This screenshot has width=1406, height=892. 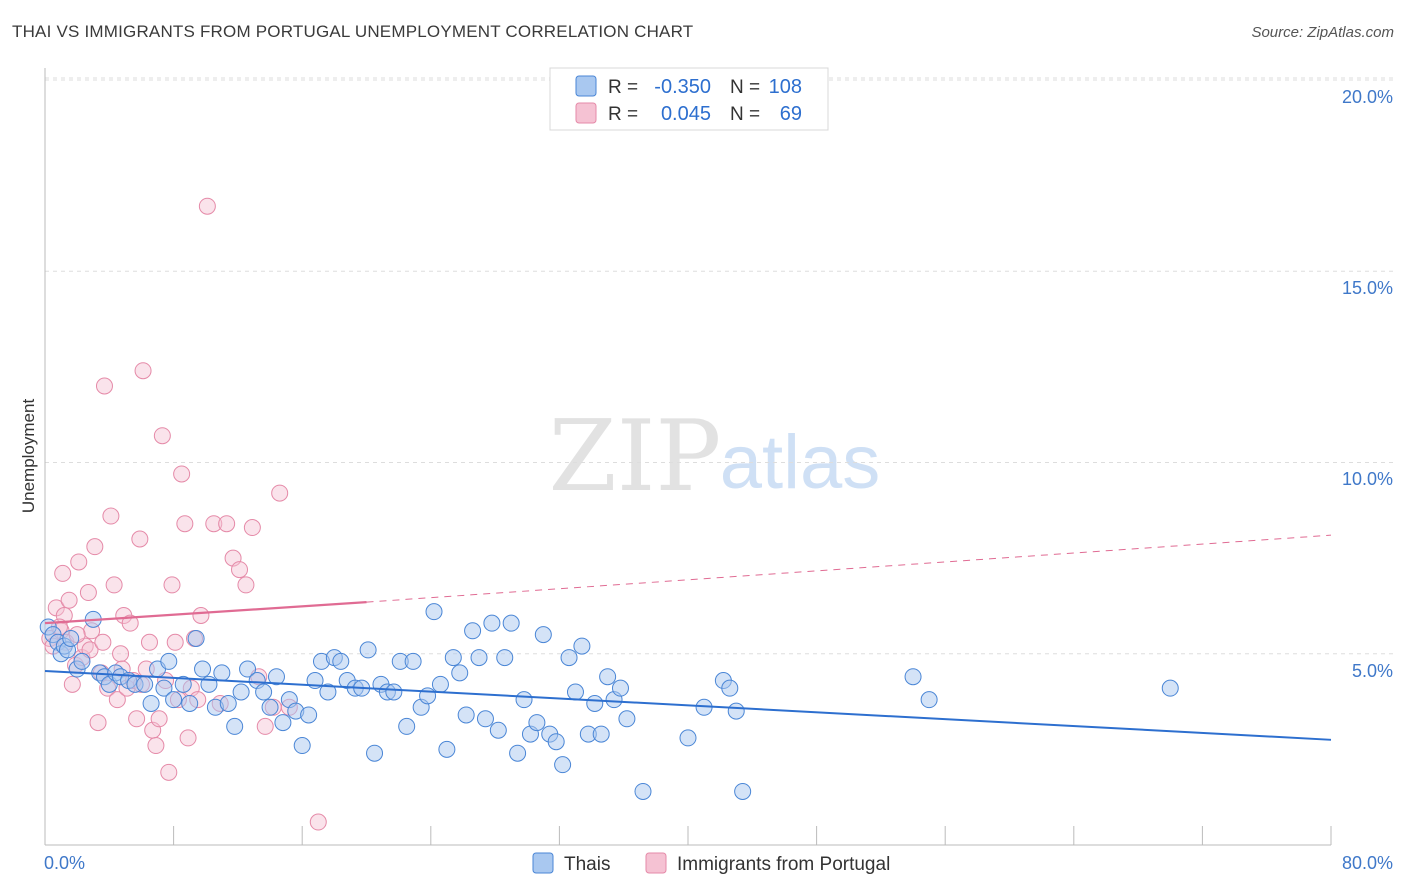 What do you see at coordinates (635, 457) in the screenshot?
I see `watermark-zip: ZIP` at bounding box center [635, 457].